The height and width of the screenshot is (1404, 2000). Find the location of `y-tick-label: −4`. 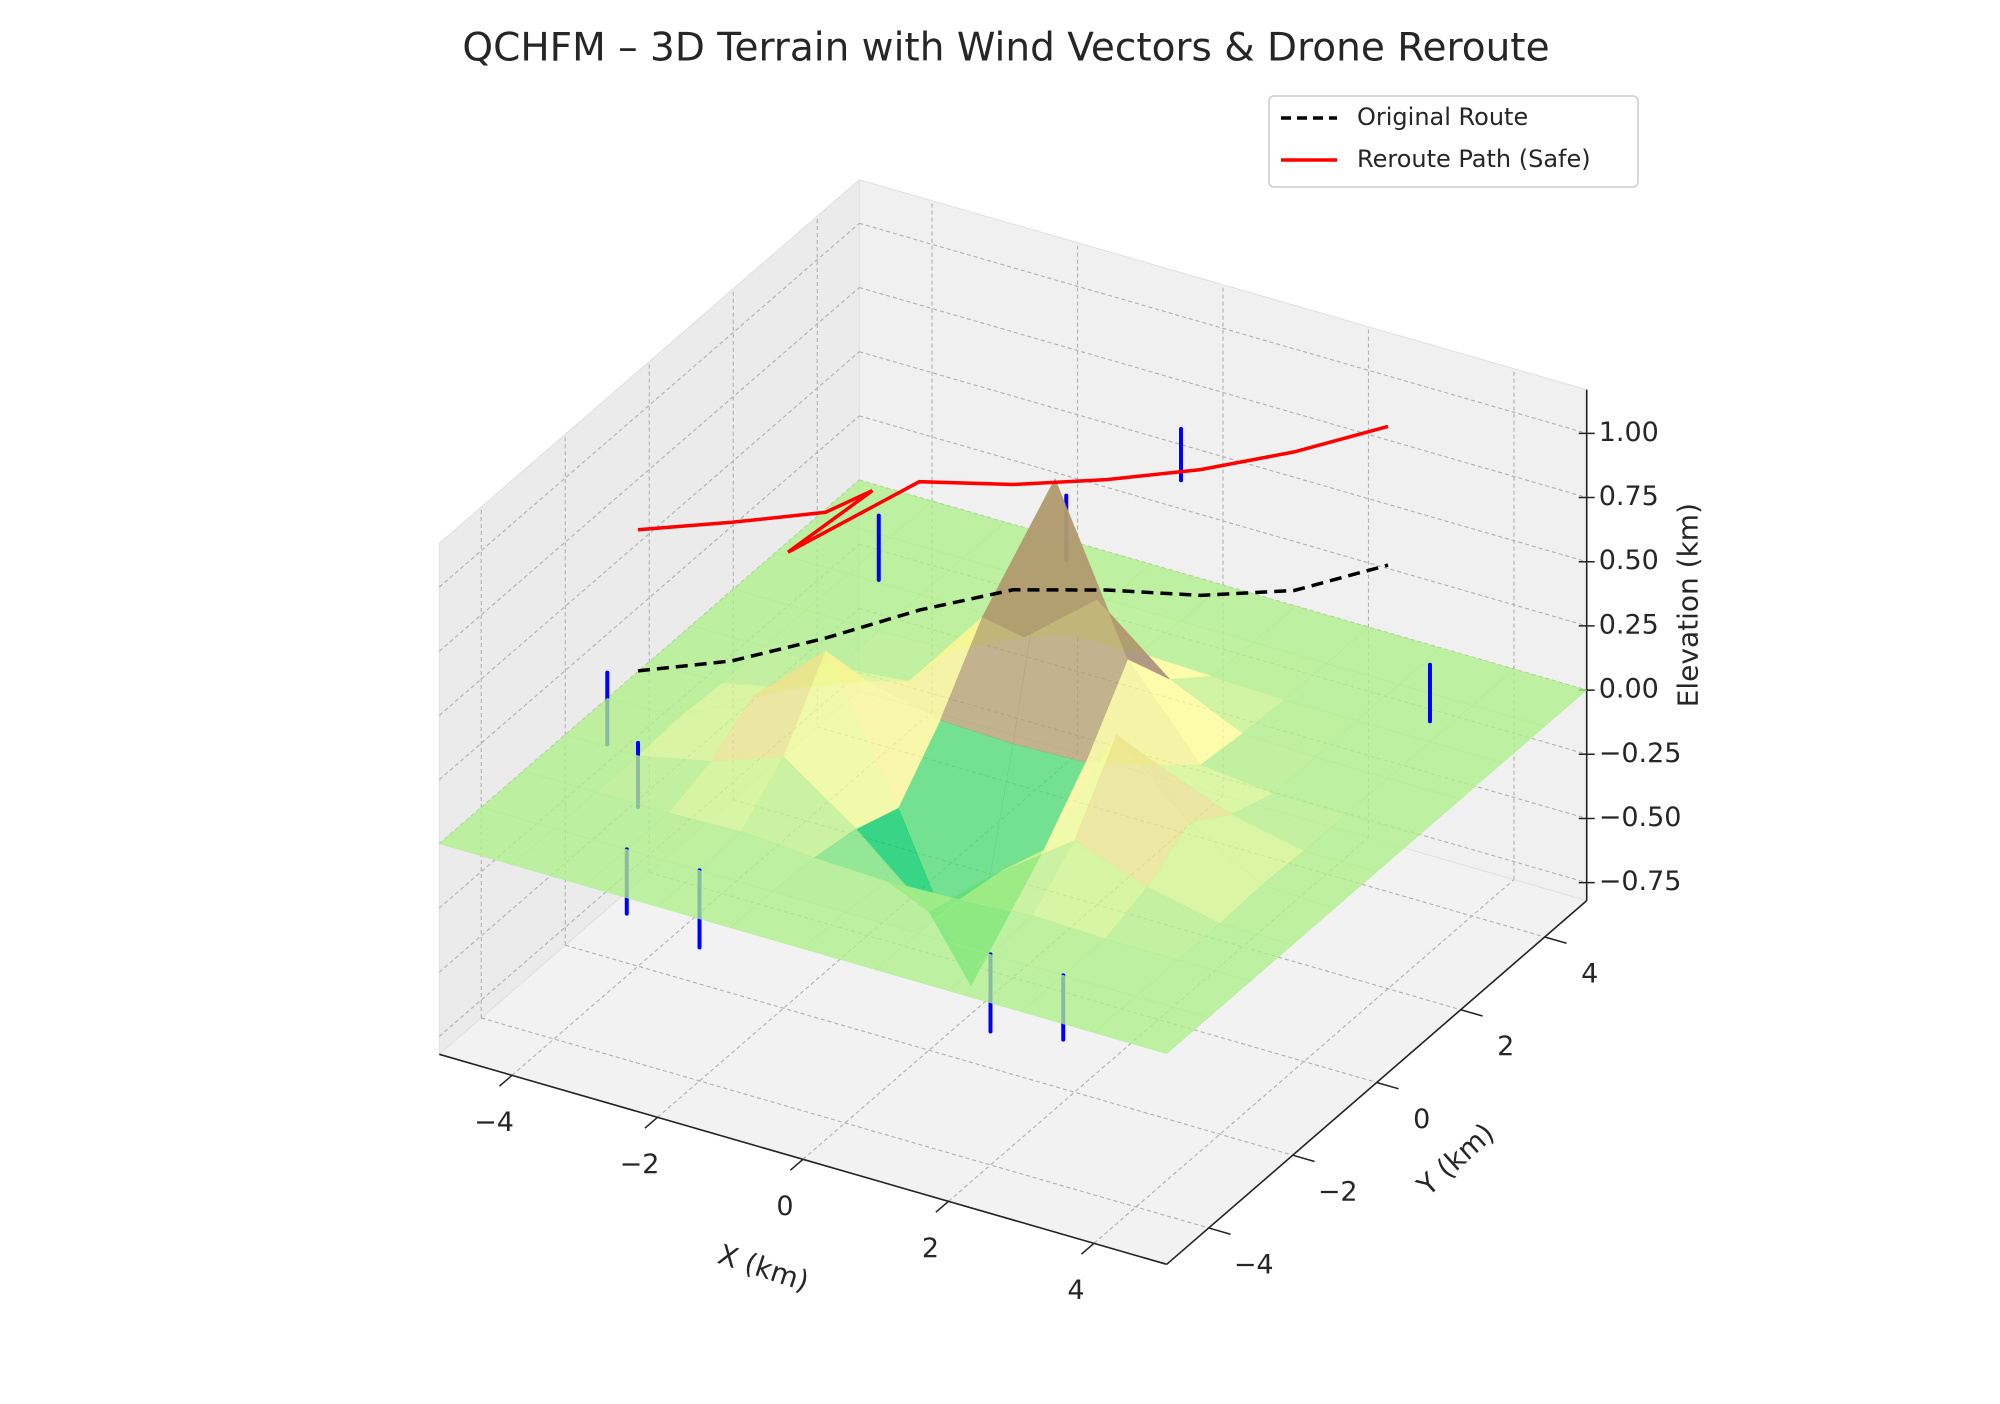

y-tick-label: −4 is located at coordinates (1254, 1264).